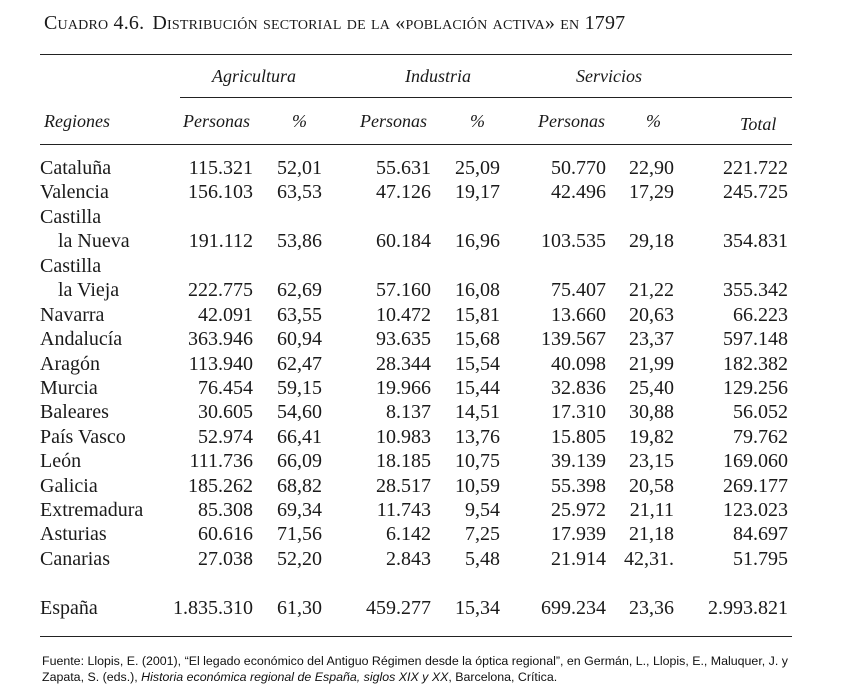 The width and height of the screenshot is (848, 700). I want to click on table-number: Cuadro 4.6., so click(94, 23).